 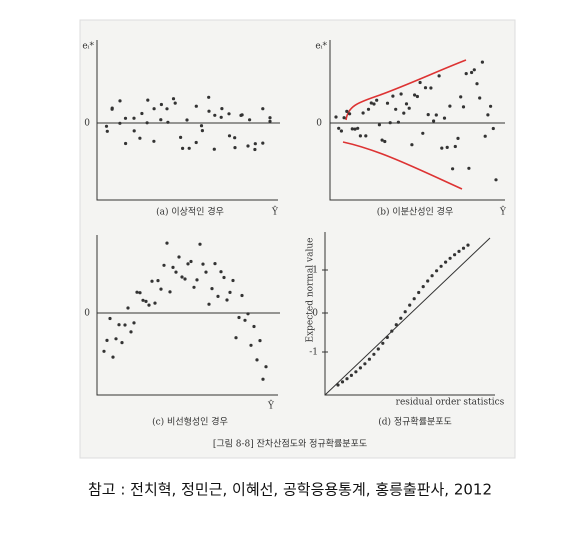 I want to click on panel-b: eᵢ* 0 Ŷ (b) 이분산성인 경우, so click(x=411, y=129).